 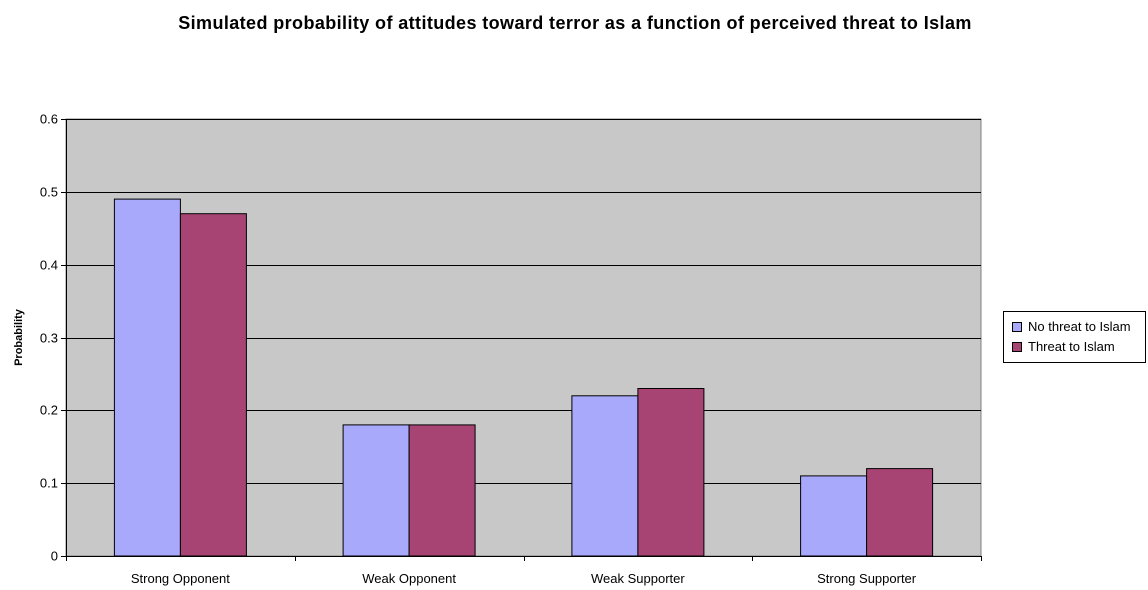 What do you see at coordinates (49, 410) in the screenshot?
I see `y-tick-label: 0.2` at bounding box center [49, 410].